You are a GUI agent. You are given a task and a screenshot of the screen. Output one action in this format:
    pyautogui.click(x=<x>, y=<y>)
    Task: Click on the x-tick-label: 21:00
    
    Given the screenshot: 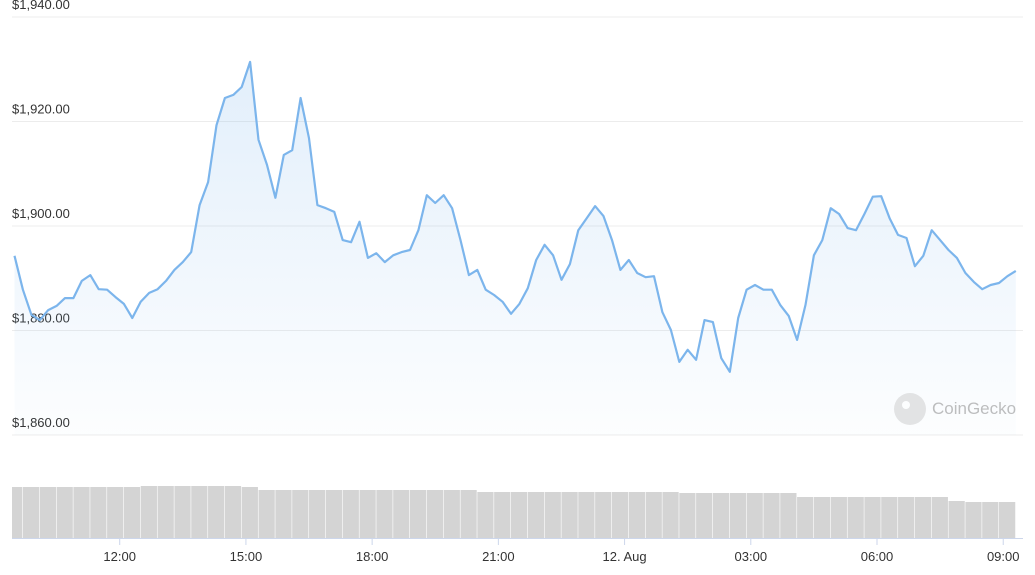 What is the action you would take?
    pyautogui.click(x=498, y=556)
    